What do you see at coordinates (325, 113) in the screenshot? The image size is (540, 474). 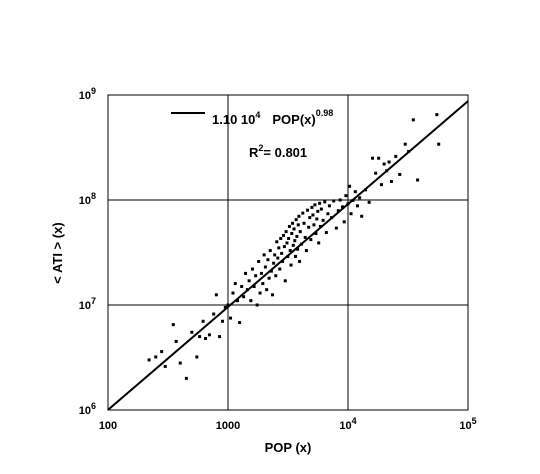 I see `legend-fit-exp2: 0.98` at bounding box center [325, 113].